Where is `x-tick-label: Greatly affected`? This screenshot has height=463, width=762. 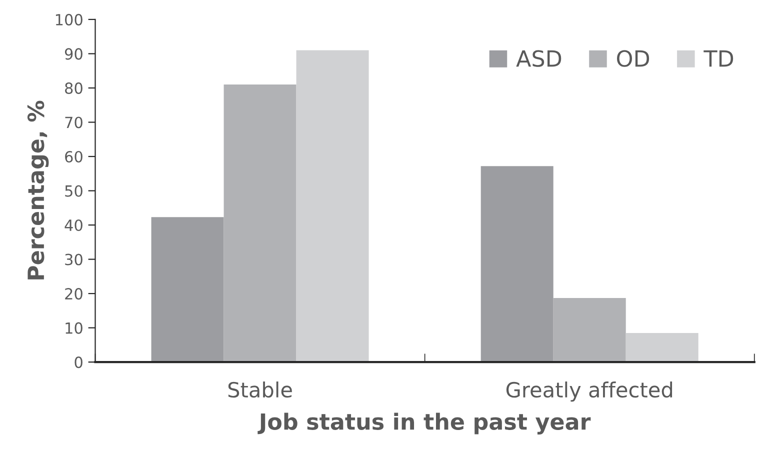
x-tick-label: Greatly affected is located at coordinates (589, 392).